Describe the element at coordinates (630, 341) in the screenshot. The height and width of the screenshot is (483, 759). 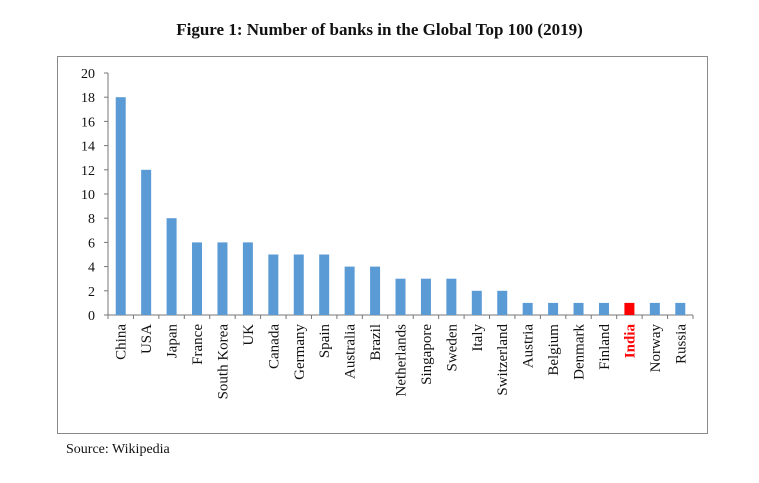
I see `x-tick-label: India` at that location.